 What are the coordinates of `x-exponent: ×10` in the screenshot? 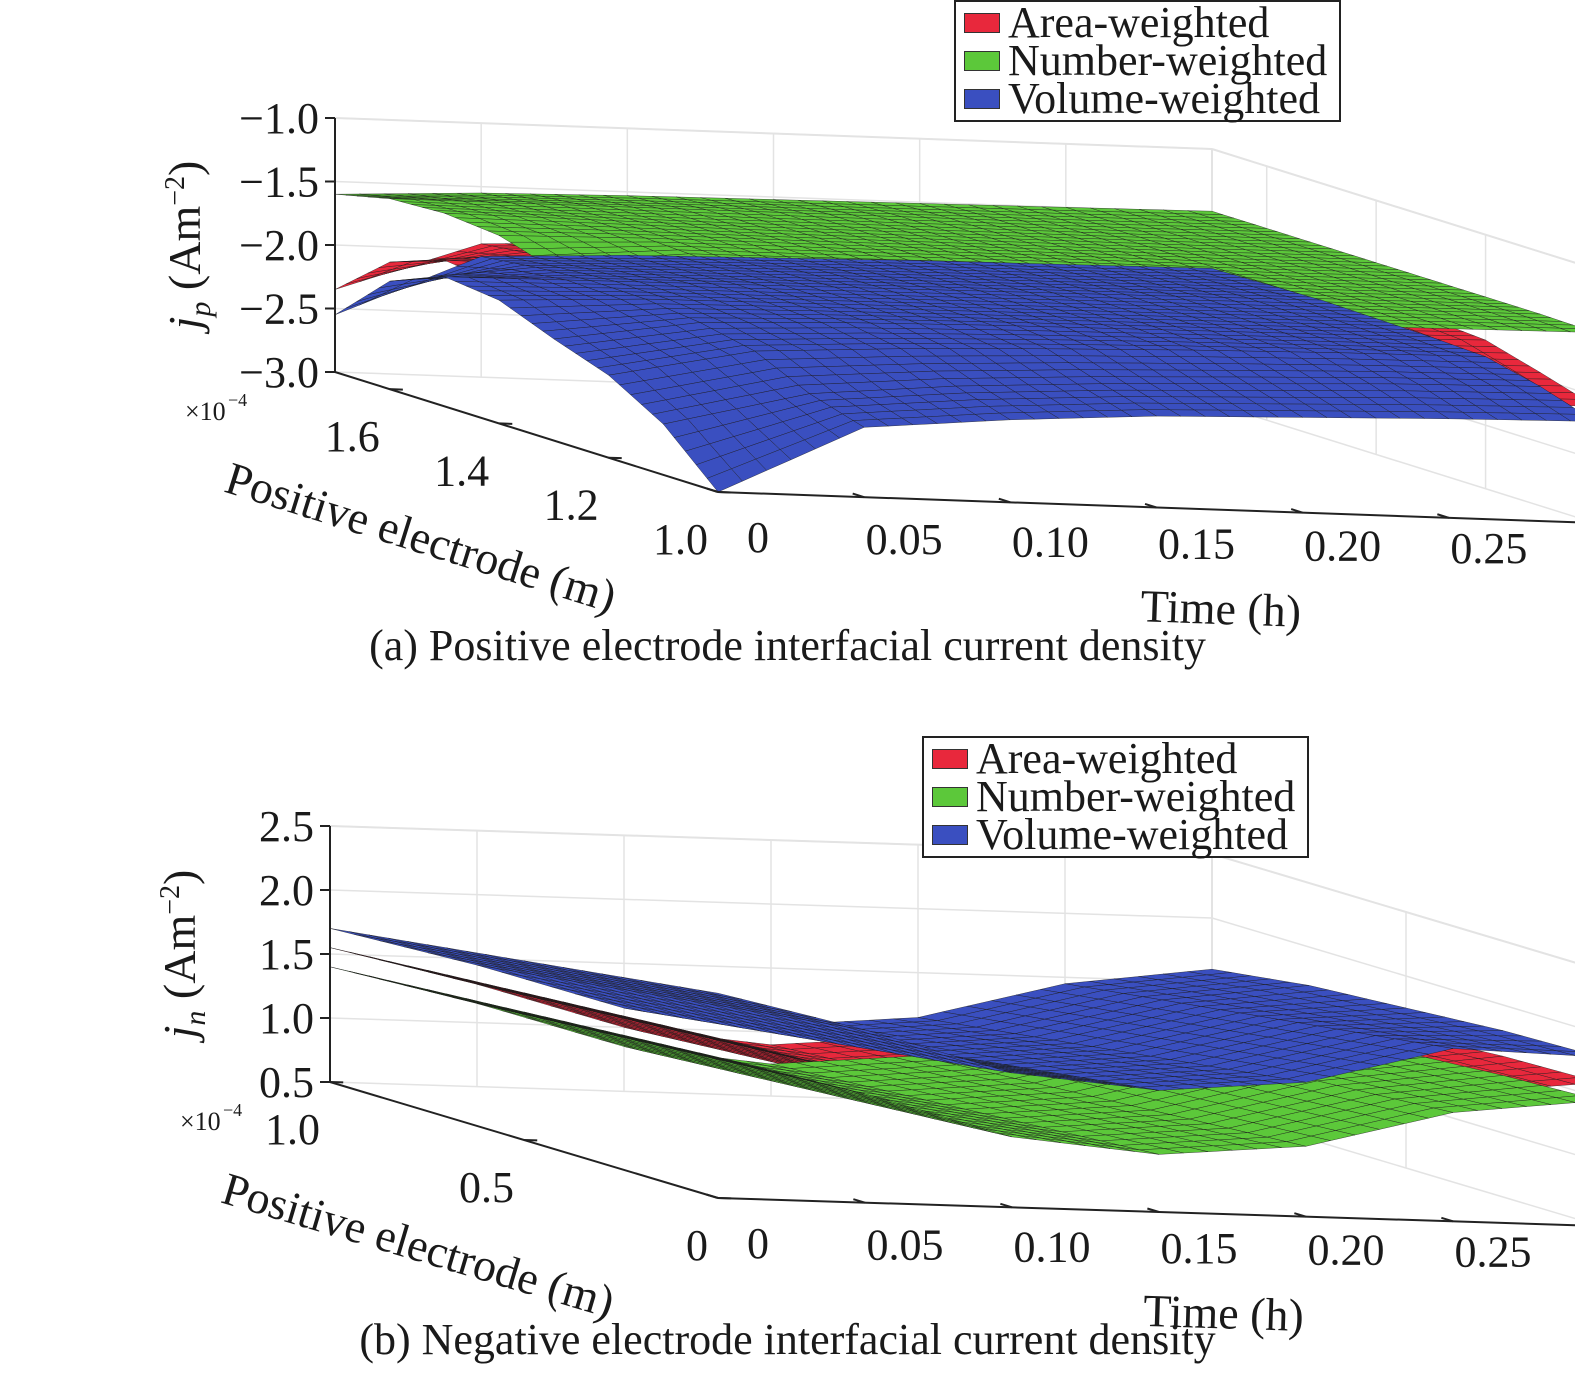 It's located at (205, 411).